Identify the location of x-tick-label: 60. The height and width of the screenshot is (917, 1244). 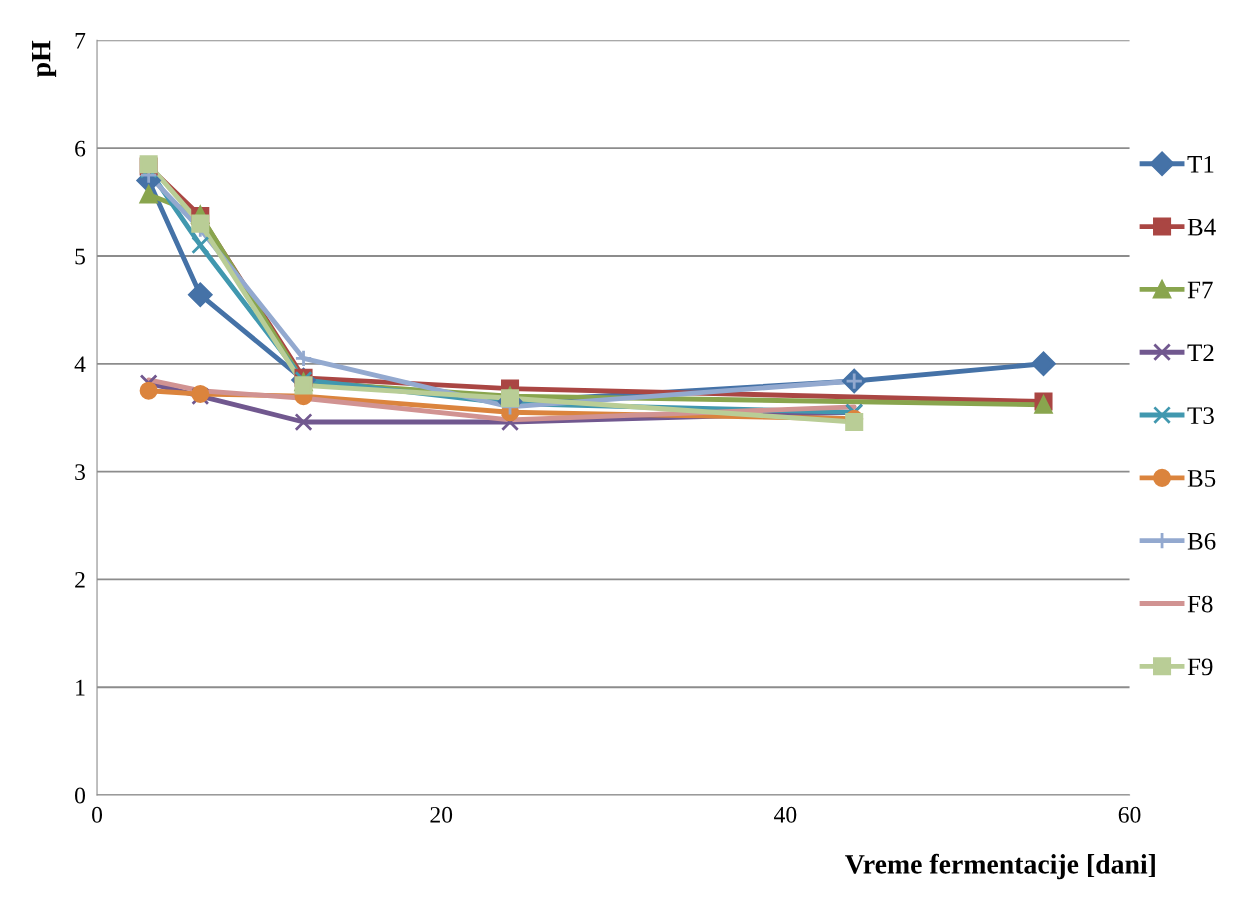
(1129, 814).